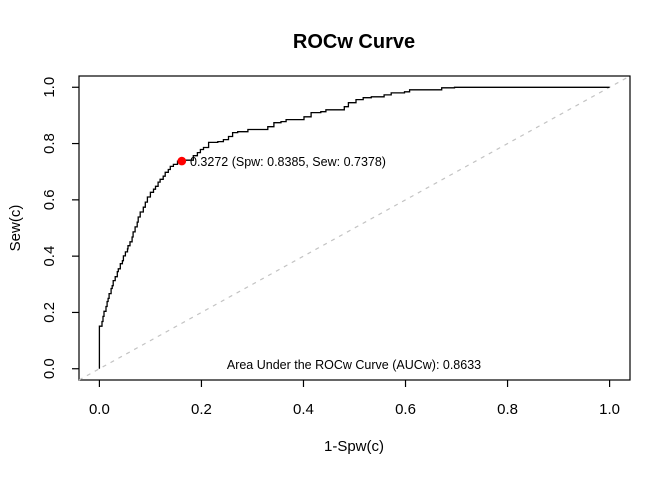 The width and height of the screenshot is (672, 480). What do you see at coordinates (49, 256) in the screenshot?
I see `y-tick-label: 0.4` at bounding box center [49, 256].